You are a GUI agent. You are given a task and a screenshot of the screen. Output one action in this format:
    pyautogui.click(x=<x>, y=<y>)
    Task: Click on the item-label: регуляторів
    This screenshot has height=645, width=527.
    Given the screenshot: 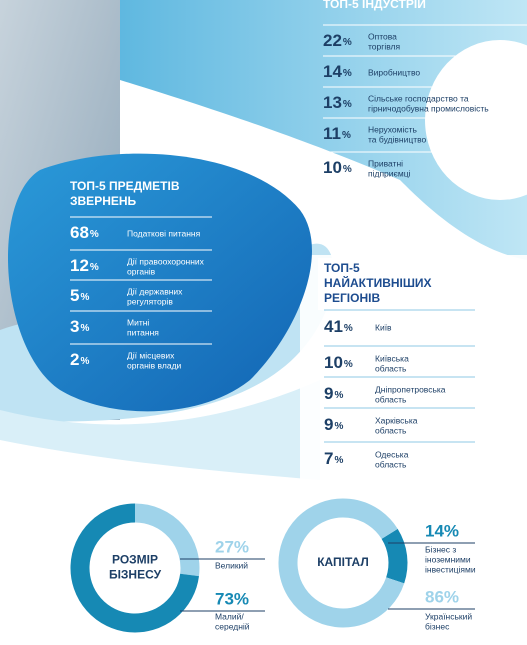 What is the action you would take?
    pyautogui.click(x=150, y=301)
    